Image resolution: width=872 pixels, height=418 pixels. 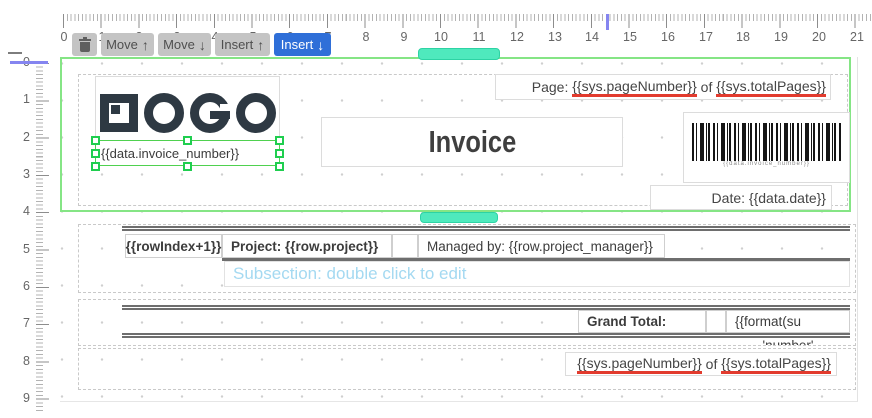 What do you see at coordinates (366, 37) in the screenshot?
I see `hruler-label: 8` at bounding box center [366, 37].